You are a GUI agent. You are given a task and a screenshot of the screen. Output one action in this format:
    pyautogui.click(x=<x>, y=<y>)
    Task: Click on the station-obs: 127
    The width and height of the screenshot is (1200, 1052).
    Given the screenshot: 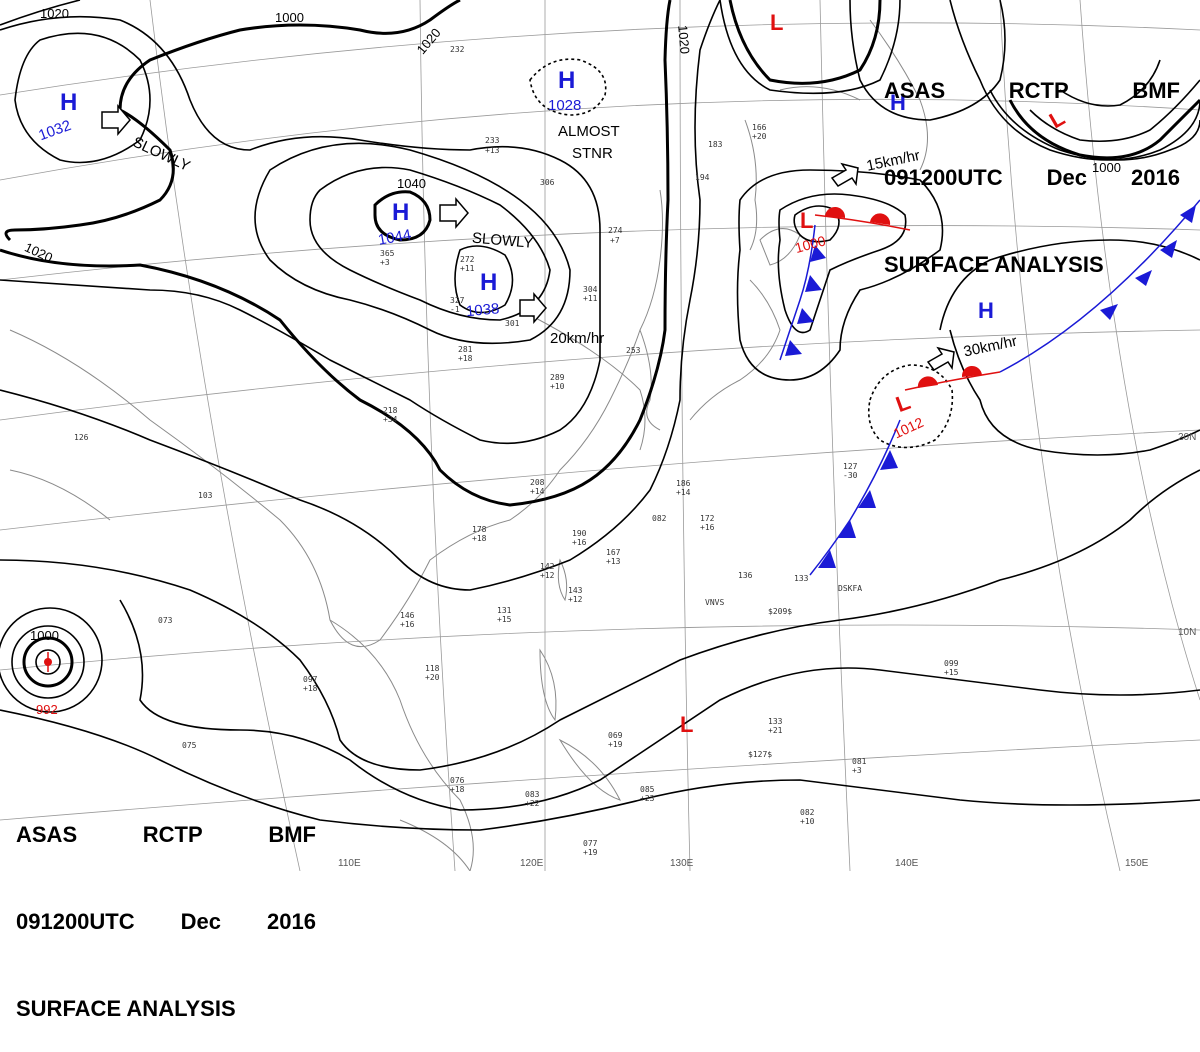 What is the action you would take?
    pyautogui.click(x=850, y=466)
    